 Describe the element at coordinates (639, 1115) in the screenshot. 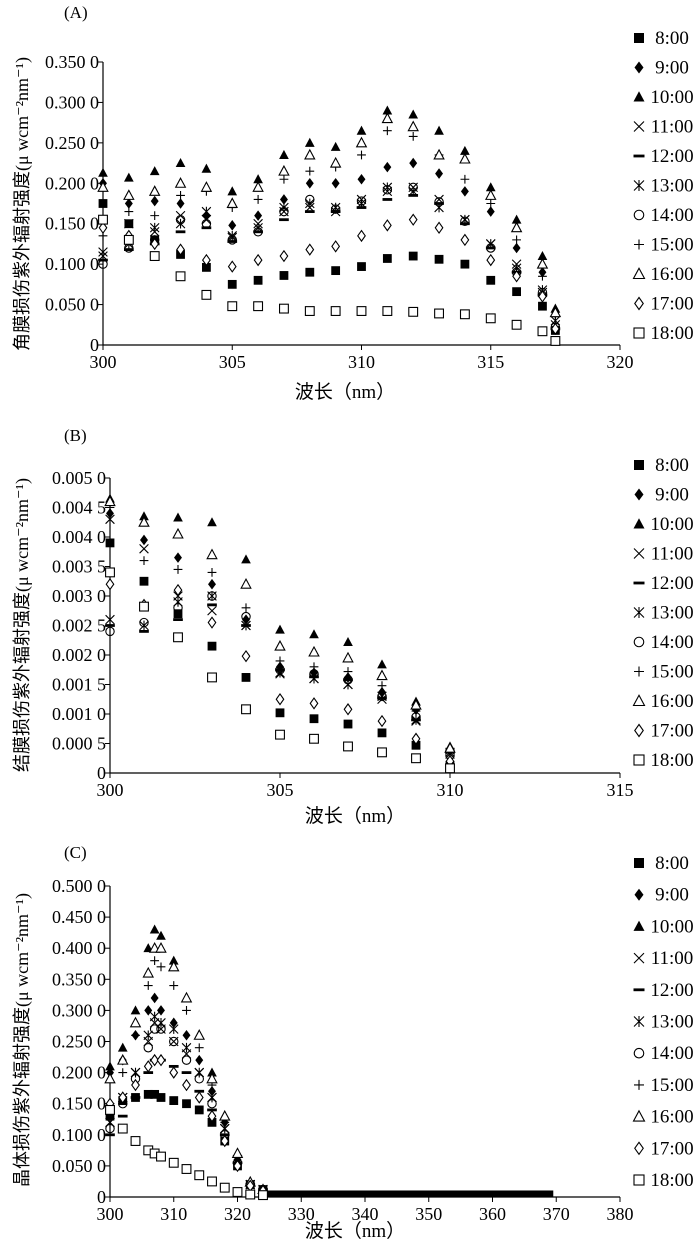

I see `open-triangle-icon` at that location.